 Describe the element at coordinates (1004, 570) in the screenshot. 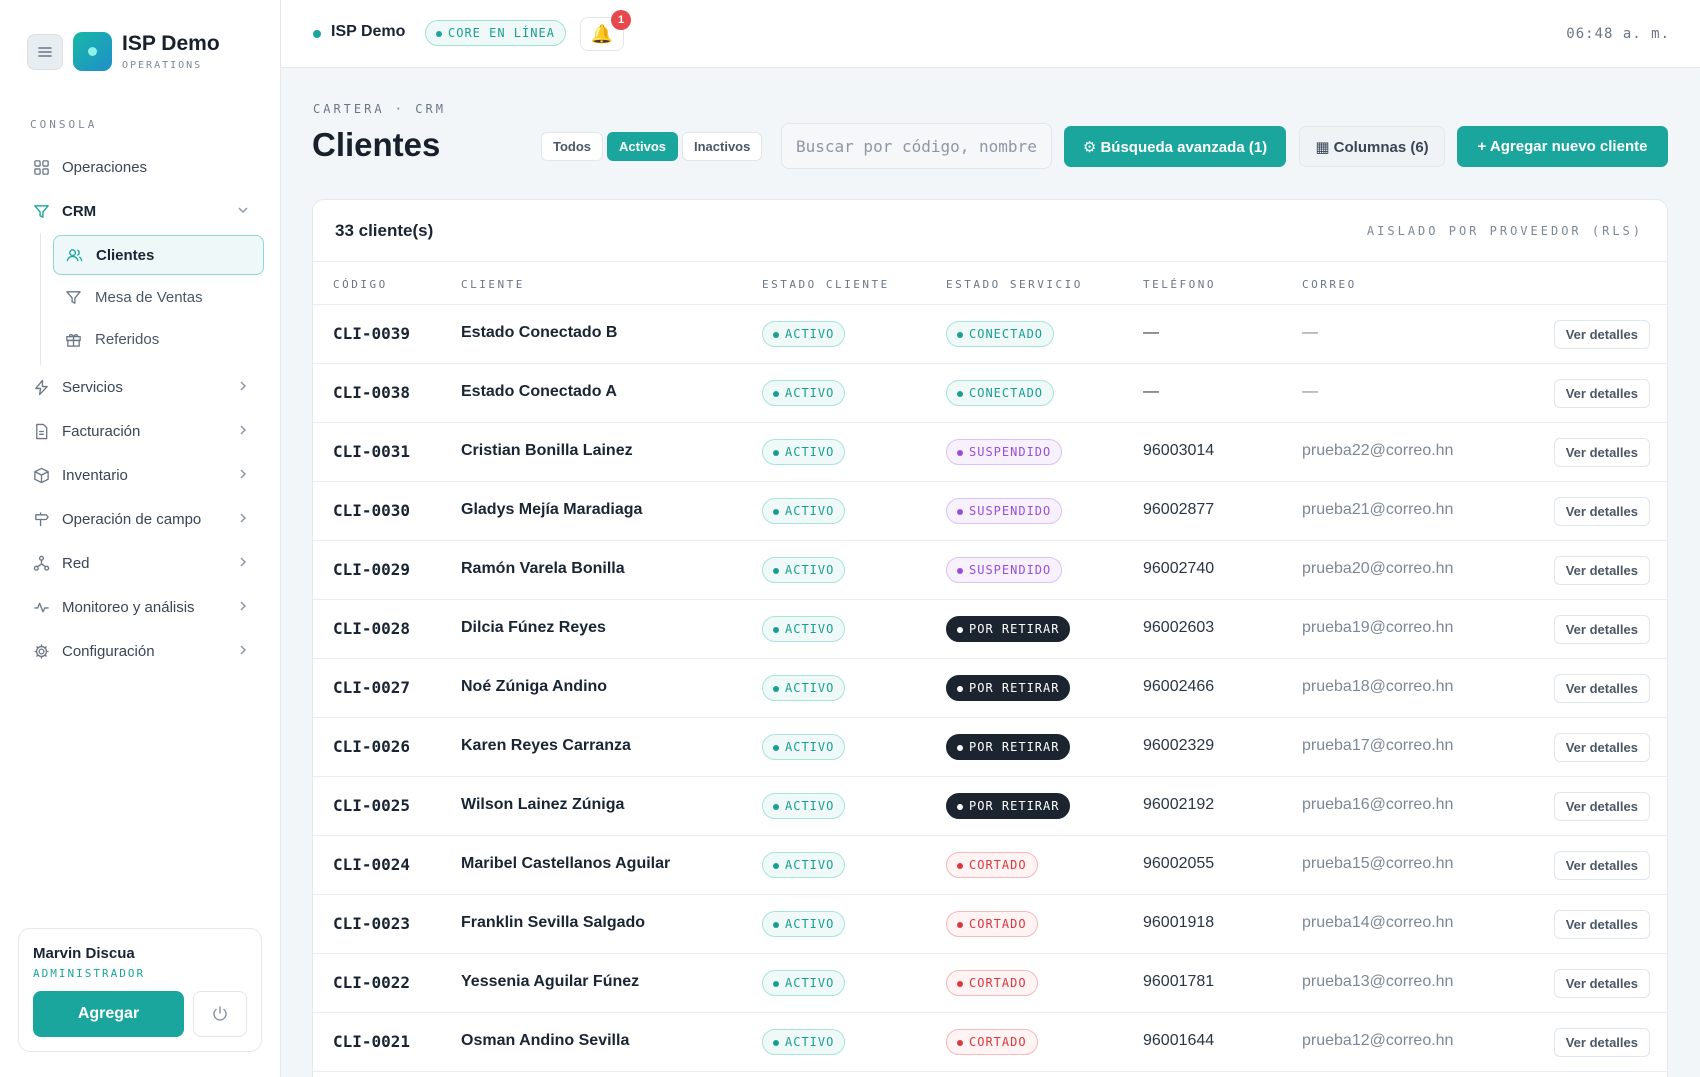

I see `service-status-badge: SUSPENDIDO` at that location.